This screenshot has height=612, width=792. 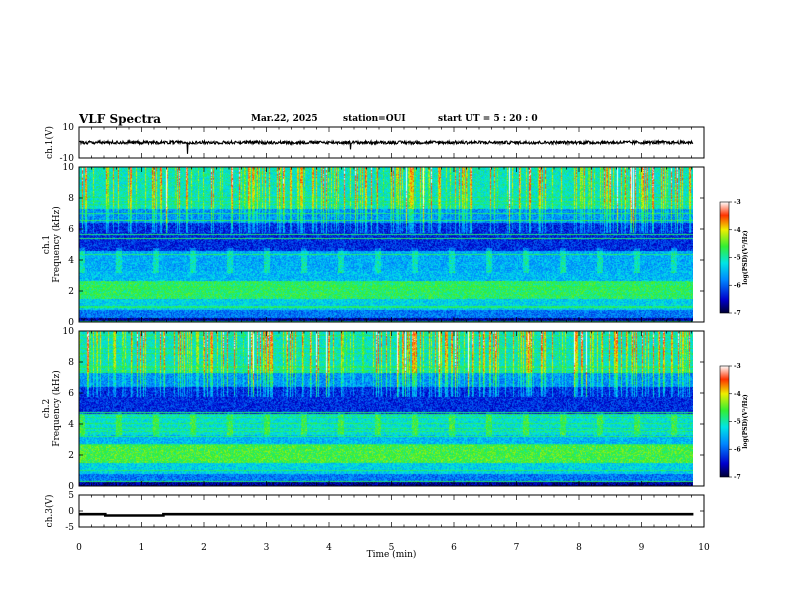 What do you see at coordinates (71, 199) in the screenshot?
I see `ch1-spec-ytick-label: 8` at bounding box center [71, 199].